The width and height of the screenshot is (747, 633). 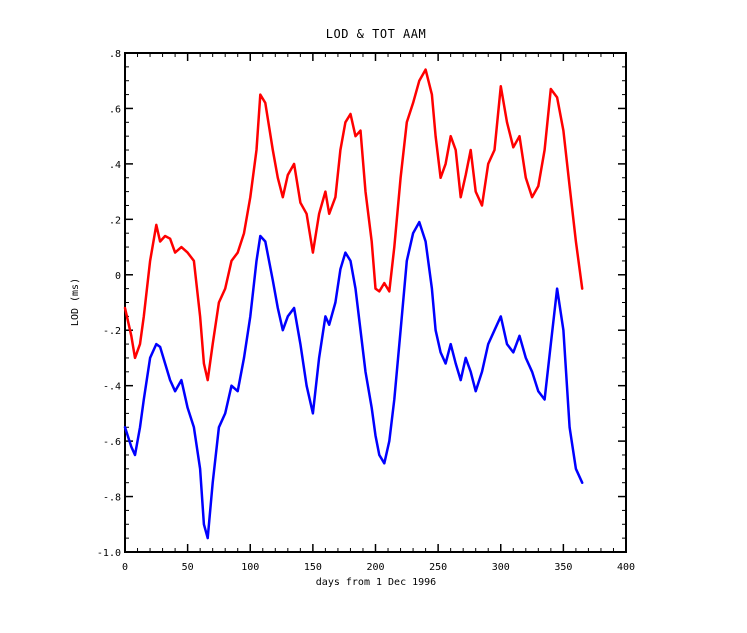 I want to click on y-tick-label: 0, so click(x=118, y=276).